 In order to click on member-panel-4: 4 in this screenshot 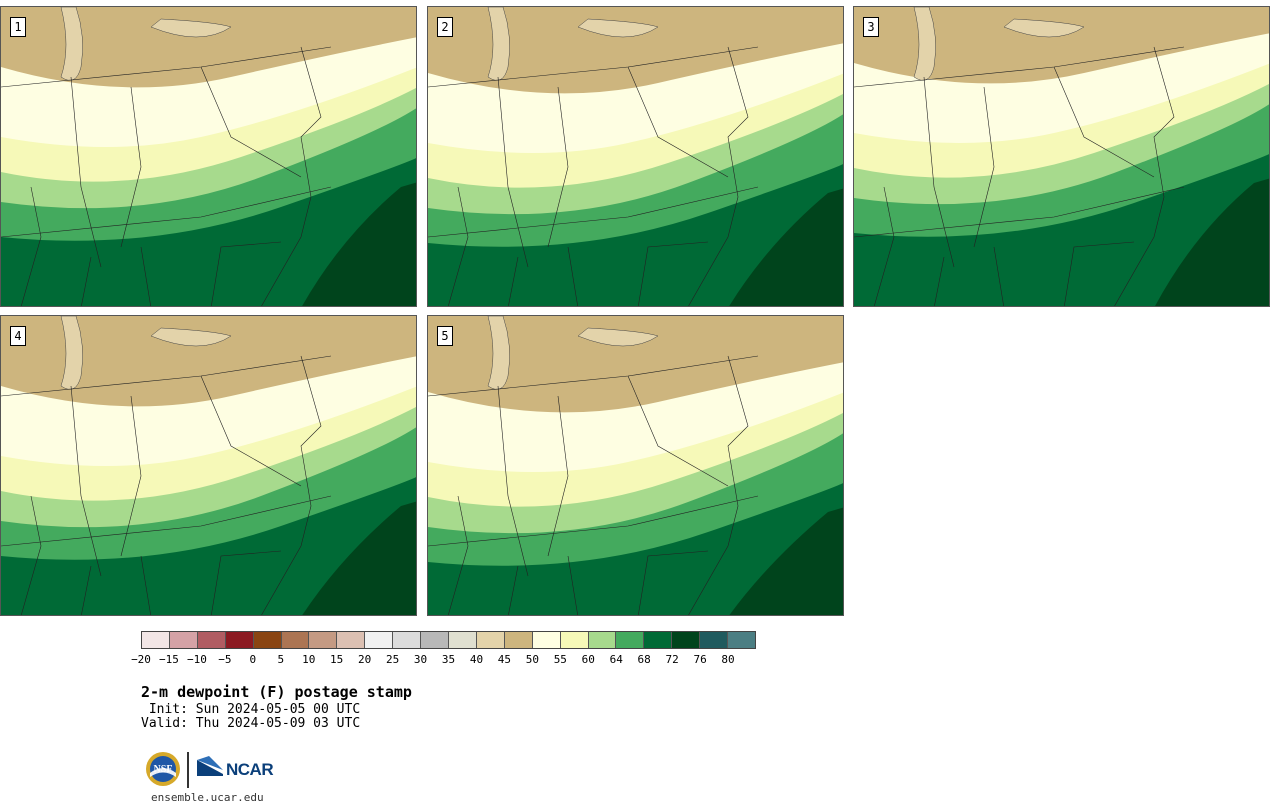, I will do `click(208, 465)`.